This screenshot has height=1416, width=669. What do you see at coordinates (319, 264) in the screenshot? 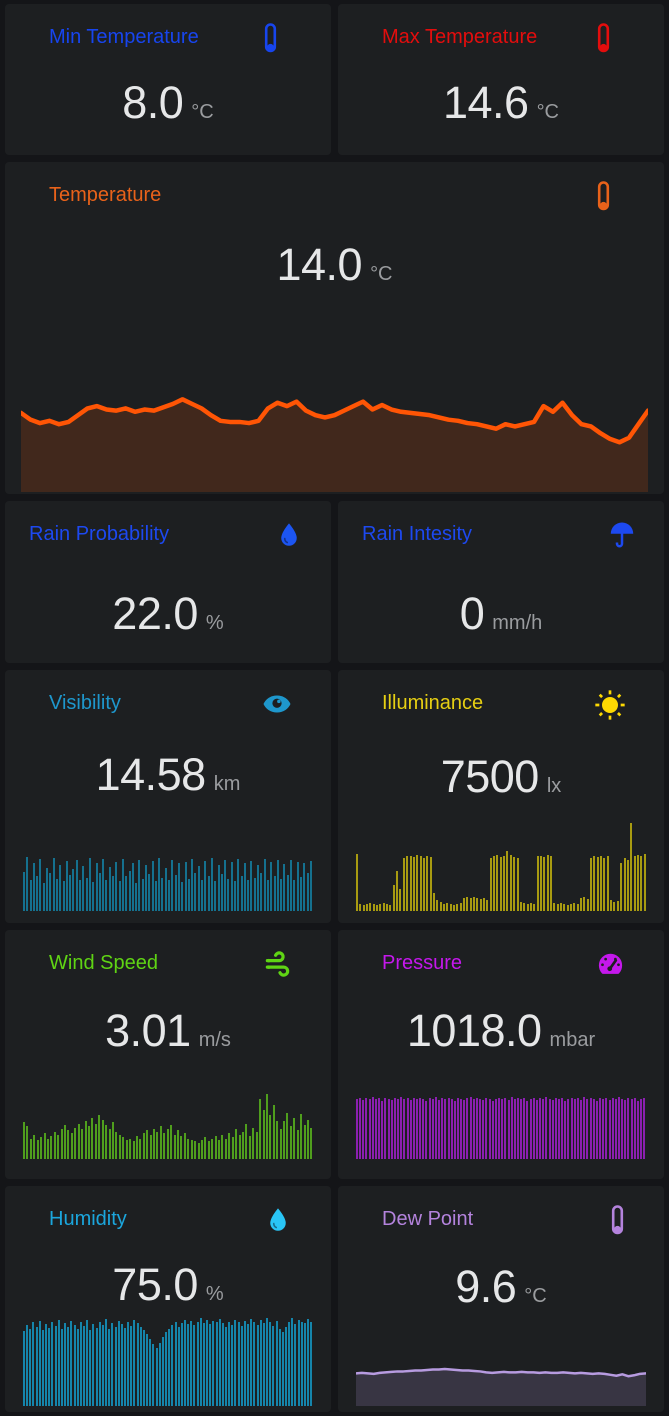
I see `value-number: 14.0` at bounding box center [319, 264].